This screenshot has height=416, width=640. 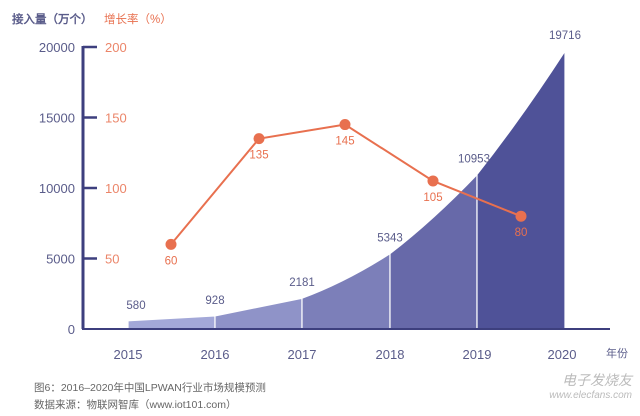 What do you see at coordinates (345, 125) in the screenshot?
I see `growth-point-2018` at bounding box center [345, 125].